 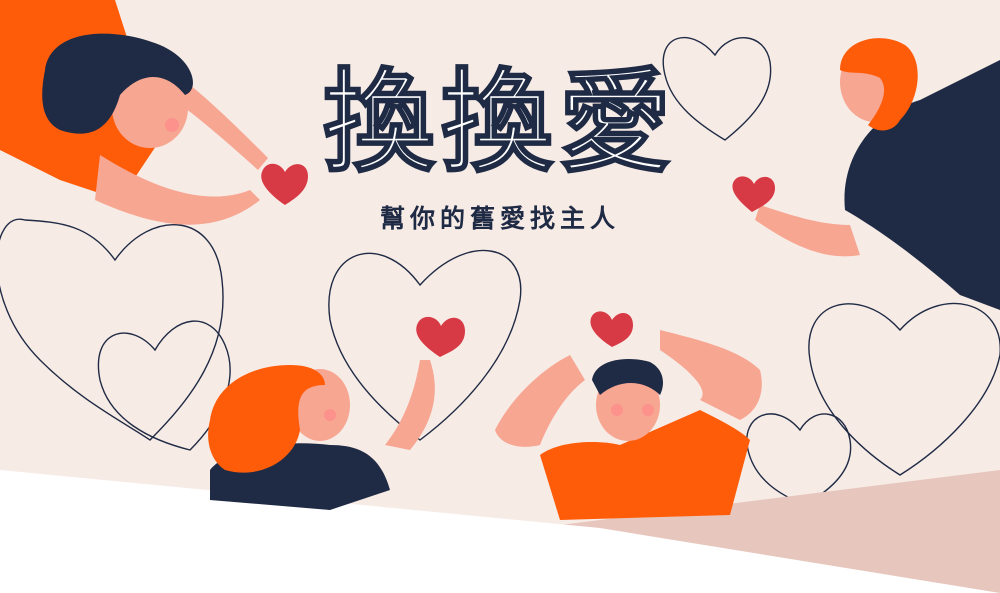 I want to click on banner-subtitle: 幫你的舊愛找主人, so click(x=499, y=218).